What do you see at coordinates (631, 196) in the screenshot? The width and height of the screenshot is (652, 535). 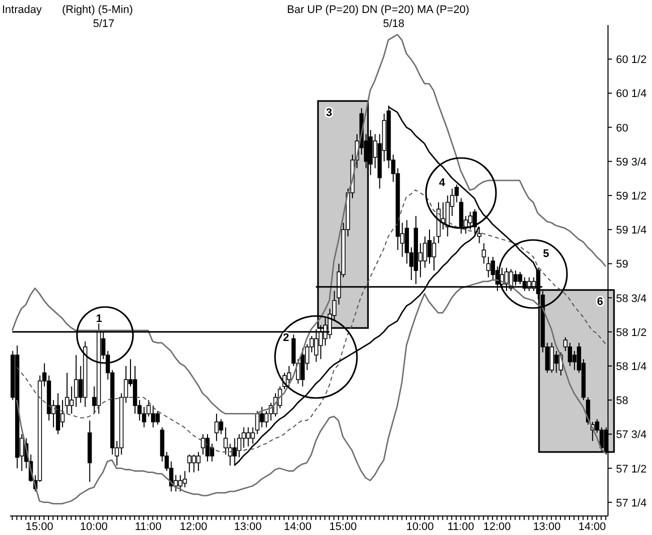 I see `y-tick-label: 59 1/2` at bounding box center [631, 196].